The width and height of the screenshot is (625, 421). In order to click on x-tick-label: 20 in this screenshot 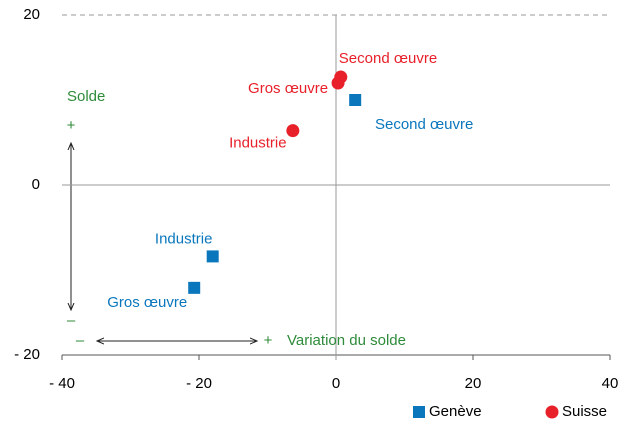, I will do `click(473, 383)`.